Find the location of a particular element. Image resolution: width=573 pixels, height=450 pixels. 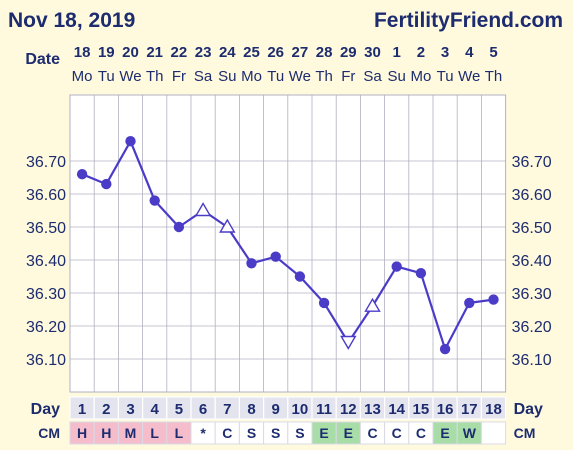

date-label: 3 is located at coordinates (445, 52).